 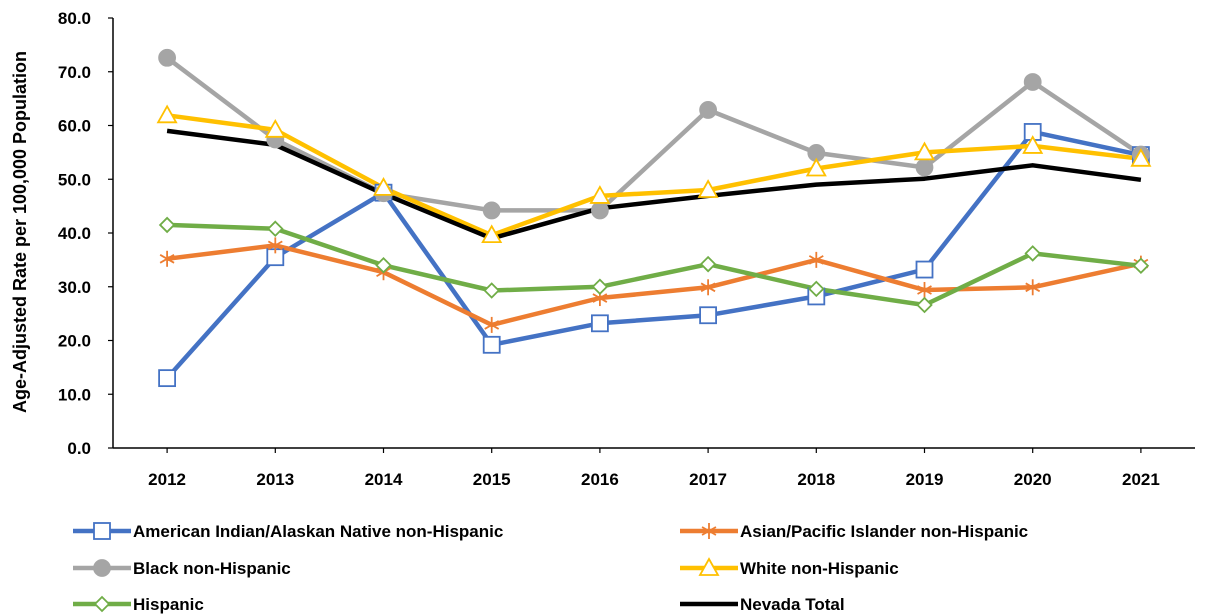 What do you see at coordinates (884, 531) in the screenshot?
I see `legend-label: Asian/Pacific Islander non-Hispanic` at bounding box center [884, 531].